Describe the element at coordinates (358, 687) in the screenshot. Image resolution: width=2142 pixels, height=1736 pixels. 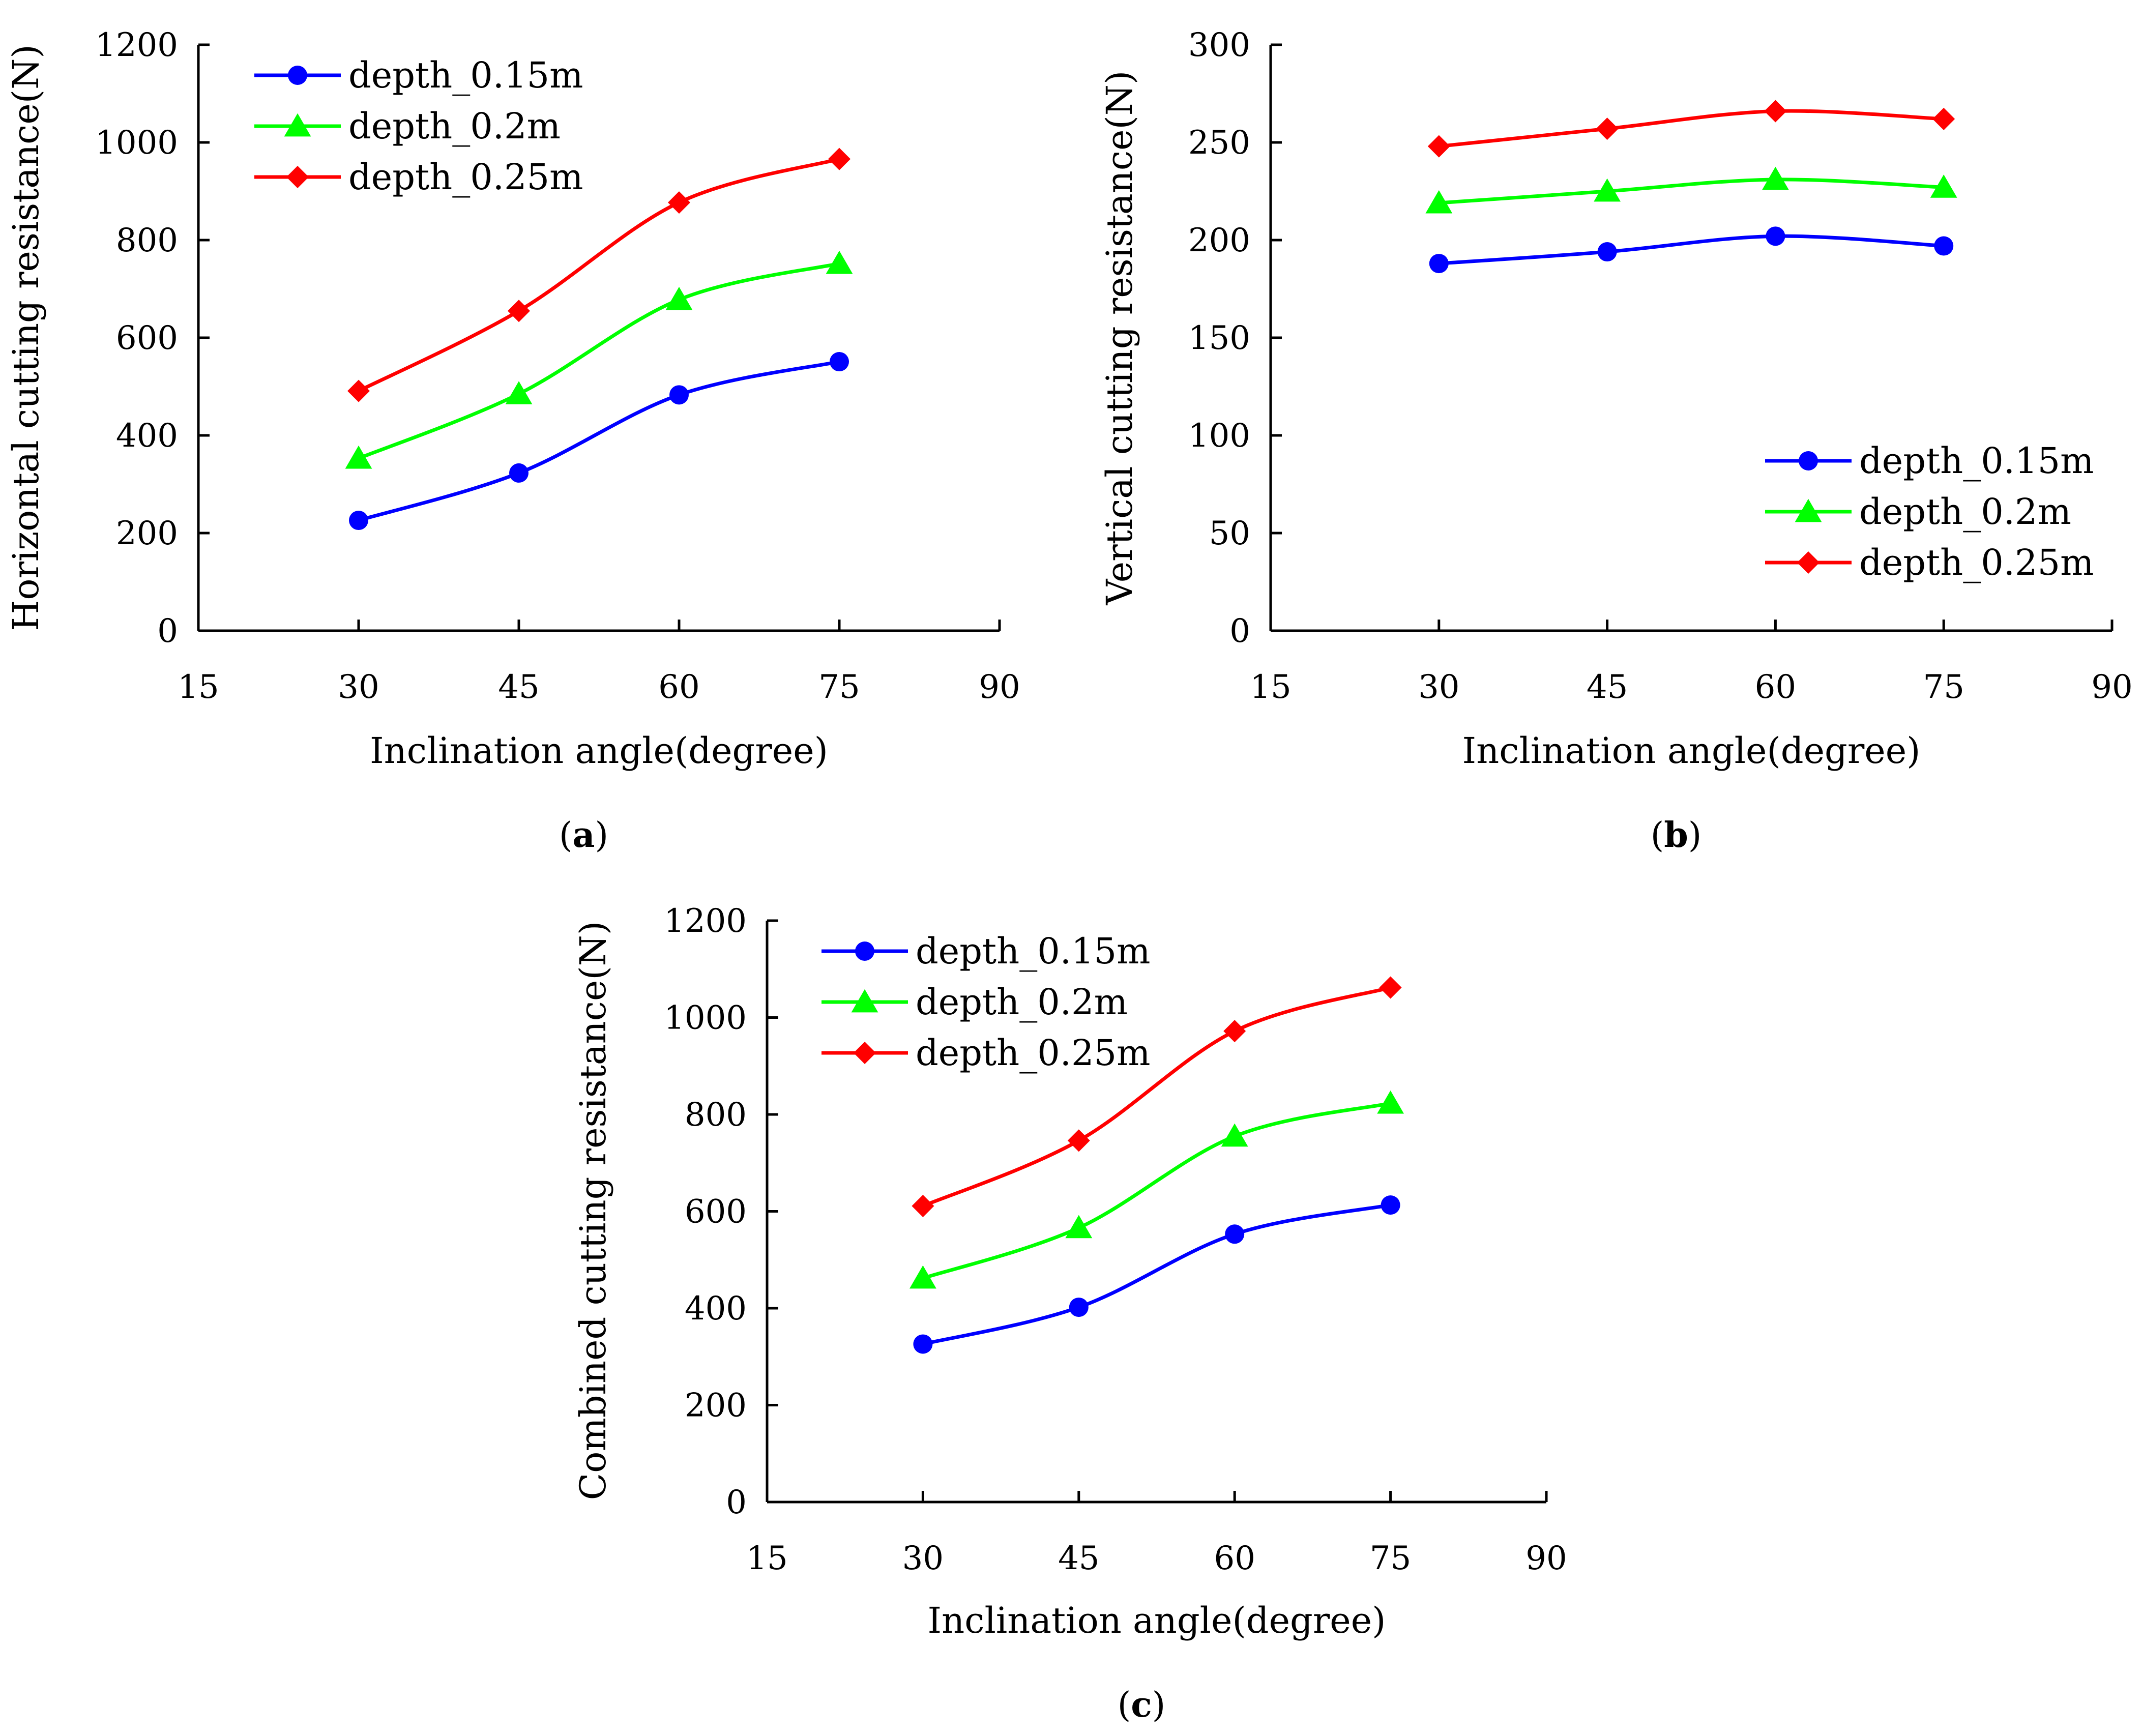
I see `x-tick-label: 30` at that location.